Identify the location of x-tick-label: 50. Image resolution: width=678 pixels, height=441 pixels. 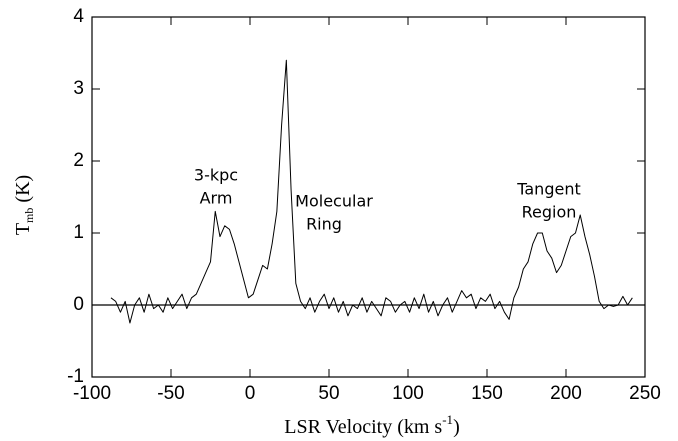
(328, 393).